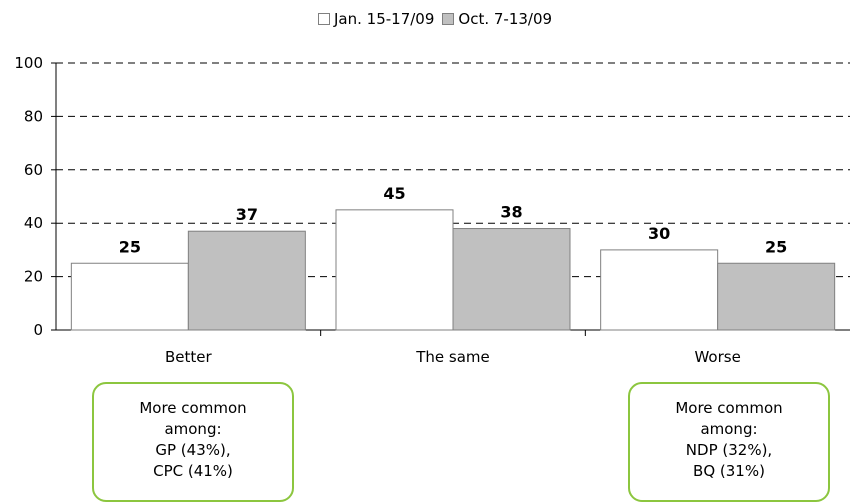 This screenshot has width=856, height=502. Describe the element at coordinates (189, 357) in the screenshot. I see `x-category-label-better: Better` at that location.